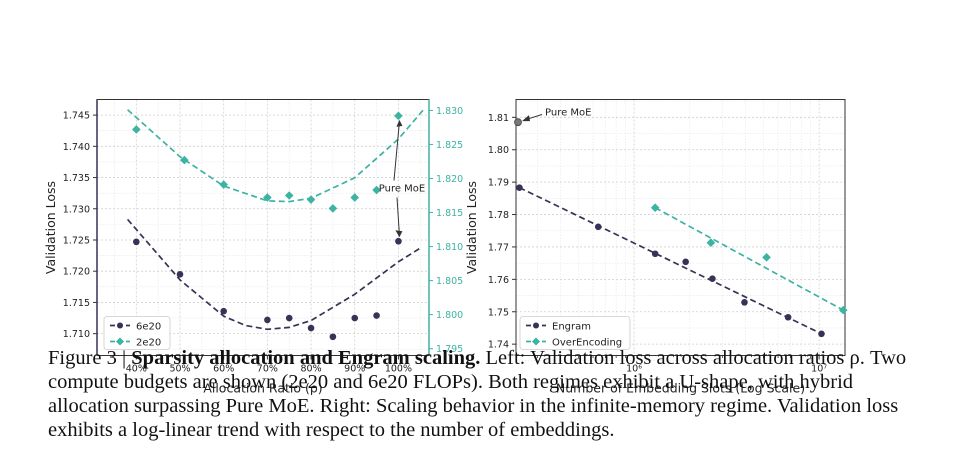 The width and height of the screenshot is (956, 475). Describe the element at coordinates (179, 369) in the screenshot. I see `x-tick-label: 50%` at that location.